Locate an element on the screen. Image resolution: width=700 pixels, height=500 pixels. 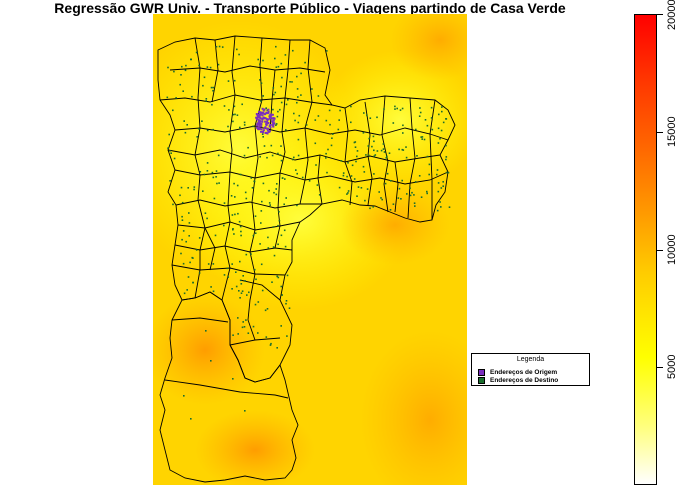
legend-item-destination: Endereços de Destino is located at coordinates (518, 380).